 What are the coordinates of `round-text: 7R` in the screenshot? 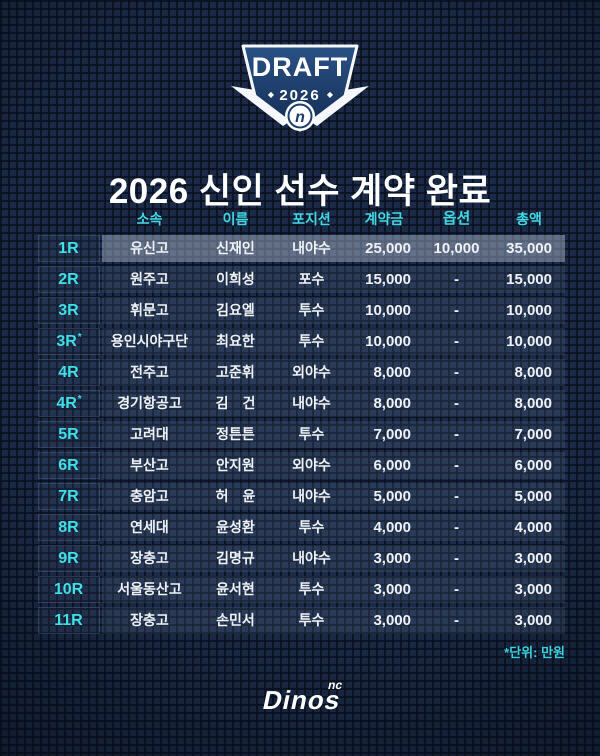 It's located at (68, 496).